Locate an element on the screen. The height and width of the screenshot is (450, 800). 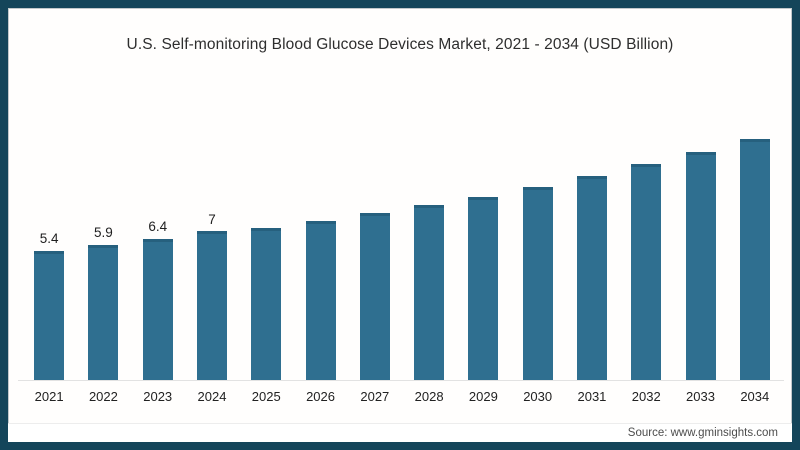
bar-cell-2027 is located at coordinates (375, 250).